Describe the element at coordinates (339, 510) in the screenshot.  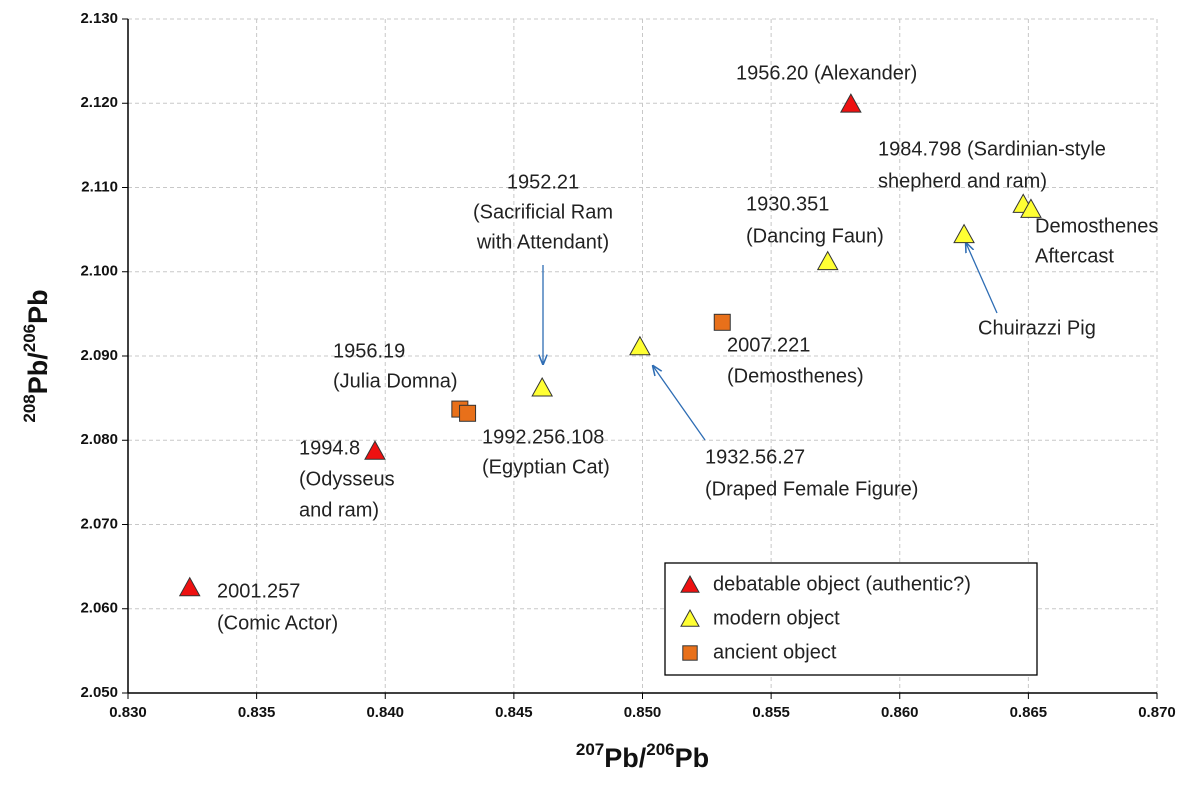
I see `annotation: and ram)` at that location.